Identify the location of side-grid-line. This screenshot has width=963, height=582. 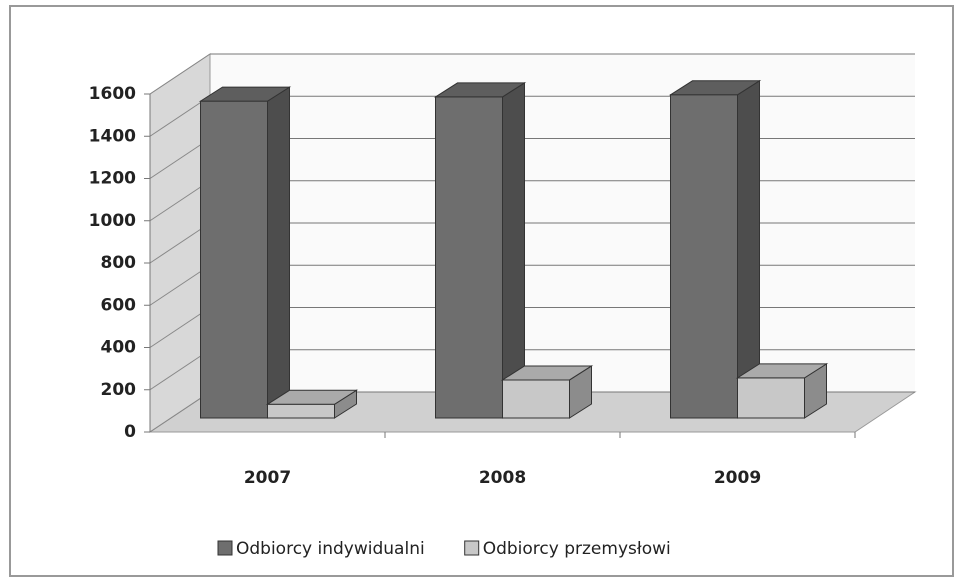
(180, 74).